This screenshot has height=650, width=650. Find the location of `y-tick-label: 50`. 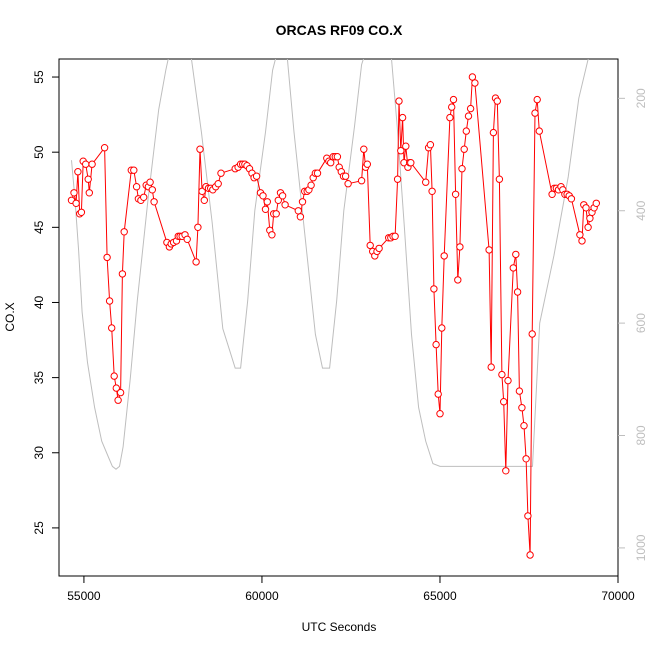

y-tick-label: 50 is located at coordinates (39, 152).